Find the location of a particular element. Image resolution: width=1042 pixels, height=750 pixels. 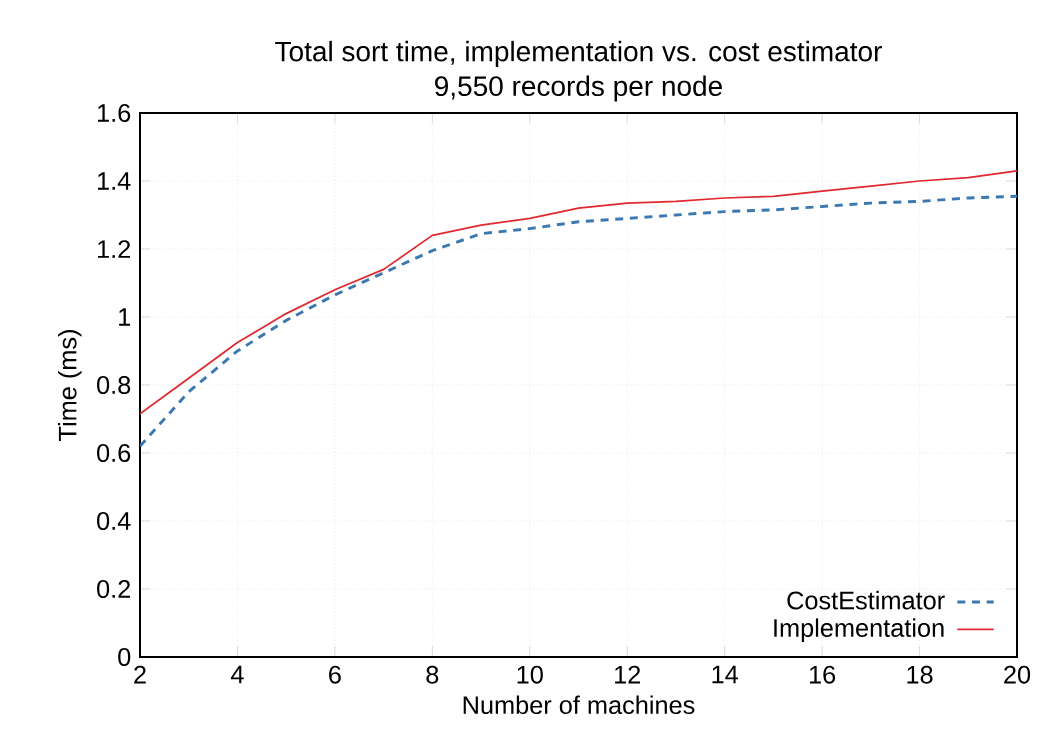

x-tick-label: 16 is located at coordinates (822, 674).